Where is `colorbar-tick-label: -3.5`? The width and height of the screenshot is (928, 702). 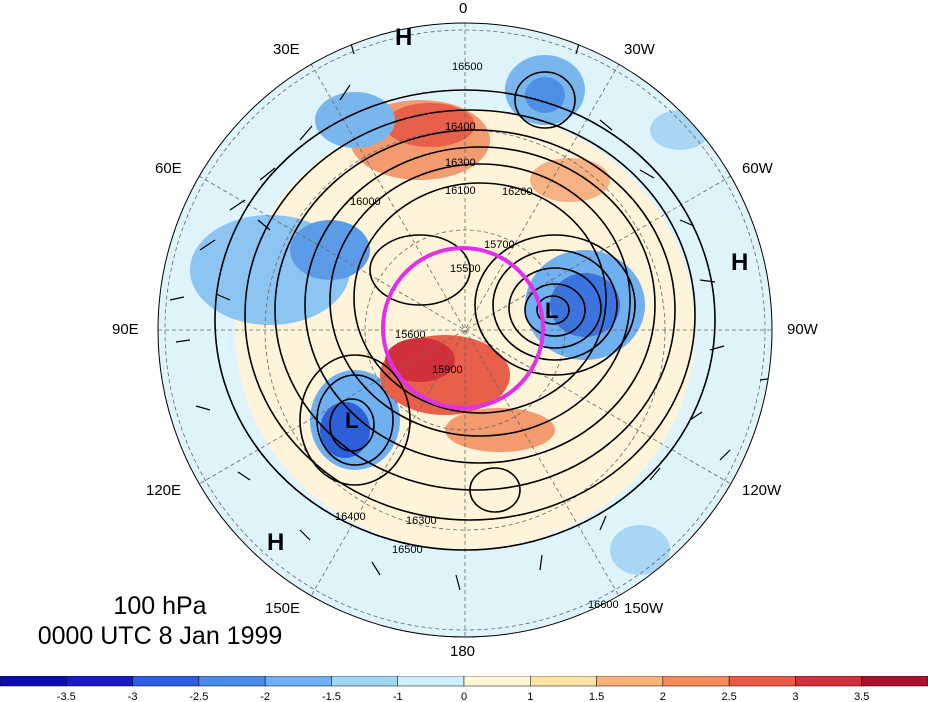 colorbar-tick-label: -3.5 is located at coordinates (66, 696).